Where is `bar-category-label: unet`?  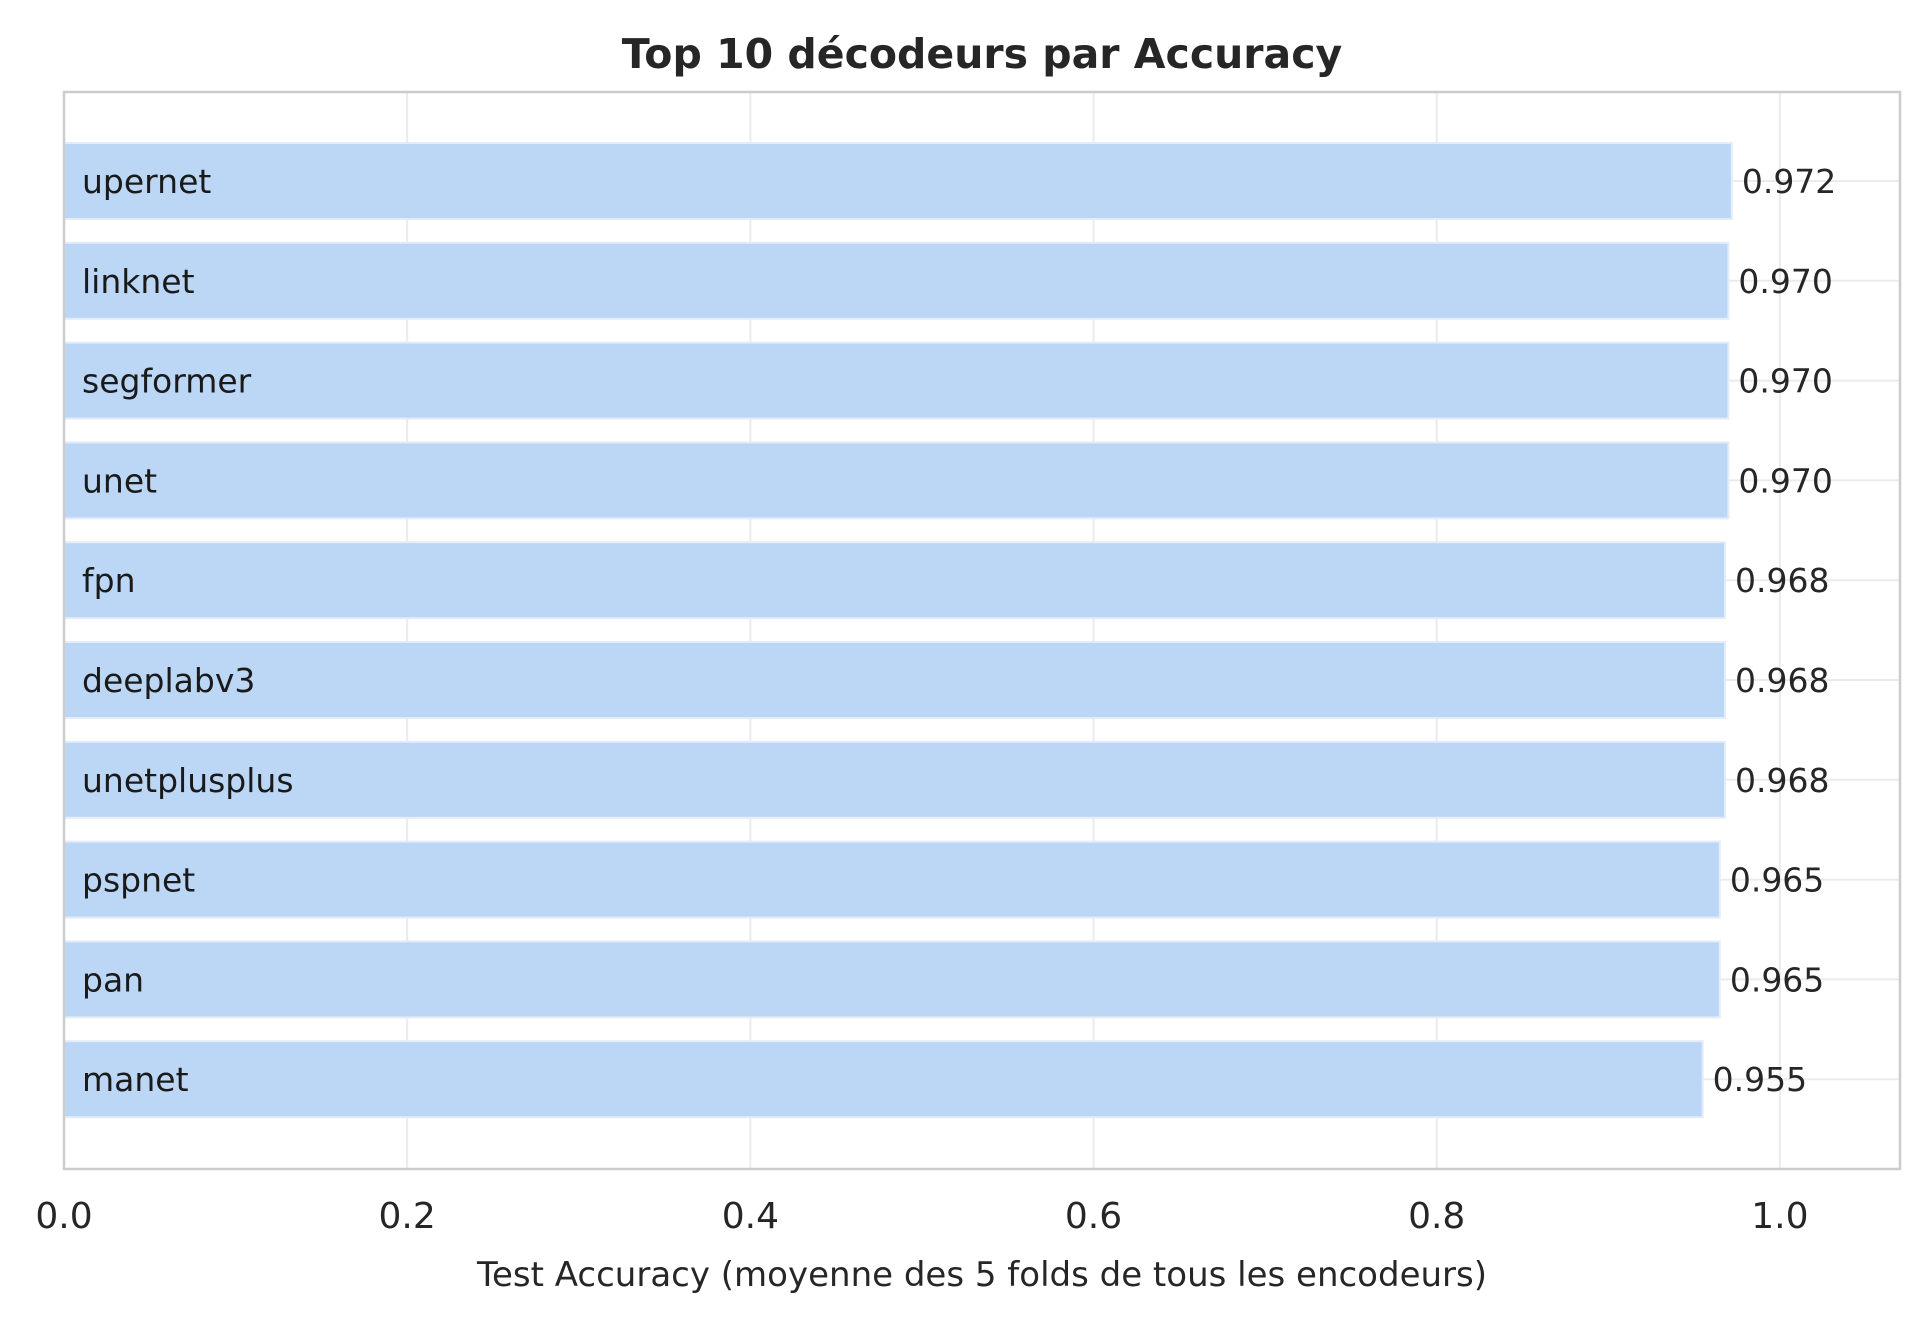 bar-category-label: unet is located at coordinates (119, 480).